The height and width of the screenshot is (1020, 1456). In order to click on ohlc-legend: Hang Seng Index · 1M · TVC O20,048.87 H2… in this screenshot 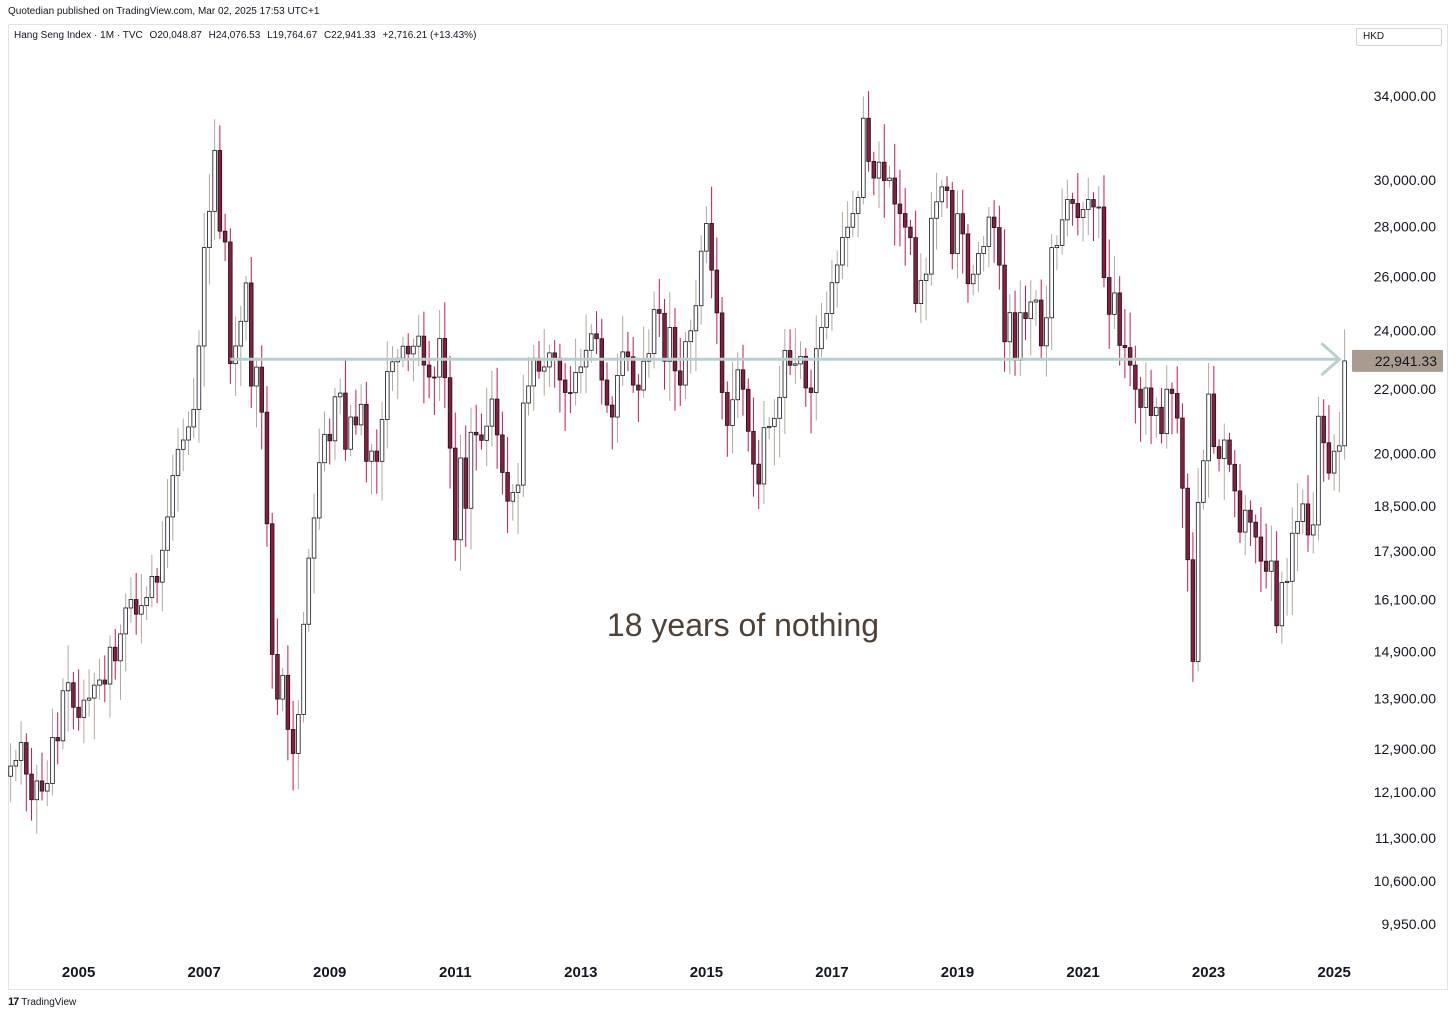, I will do `click(247, 35)`.